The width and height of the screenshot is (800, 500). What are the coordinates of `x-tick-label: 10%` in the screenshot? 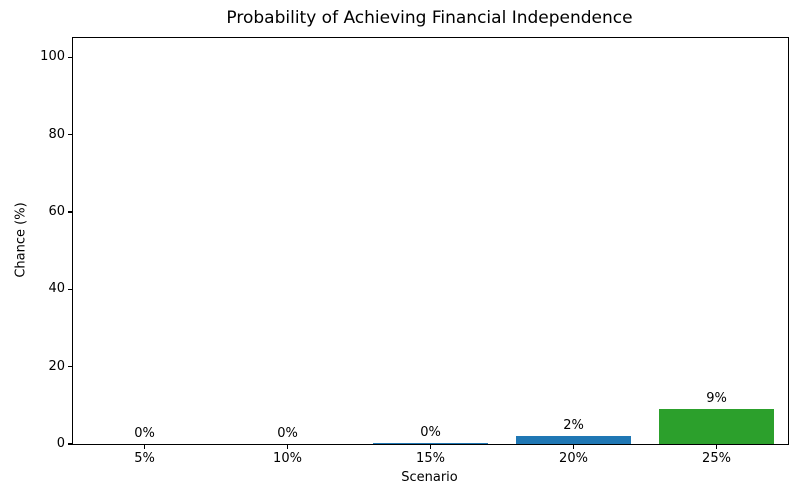 It's located at (287, 458).